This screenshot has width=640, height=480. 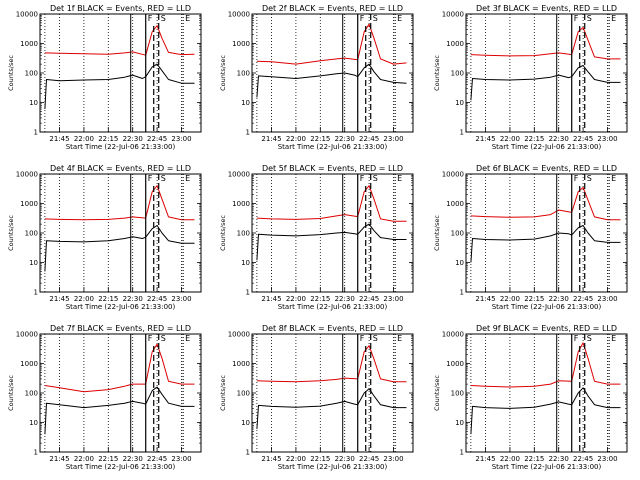 What do you see at coordinates (546, 8) in the screenshot?
I see `panel-title: Det 3f BLACK = Events, RED = LLD` at bounding box center [546, 8].